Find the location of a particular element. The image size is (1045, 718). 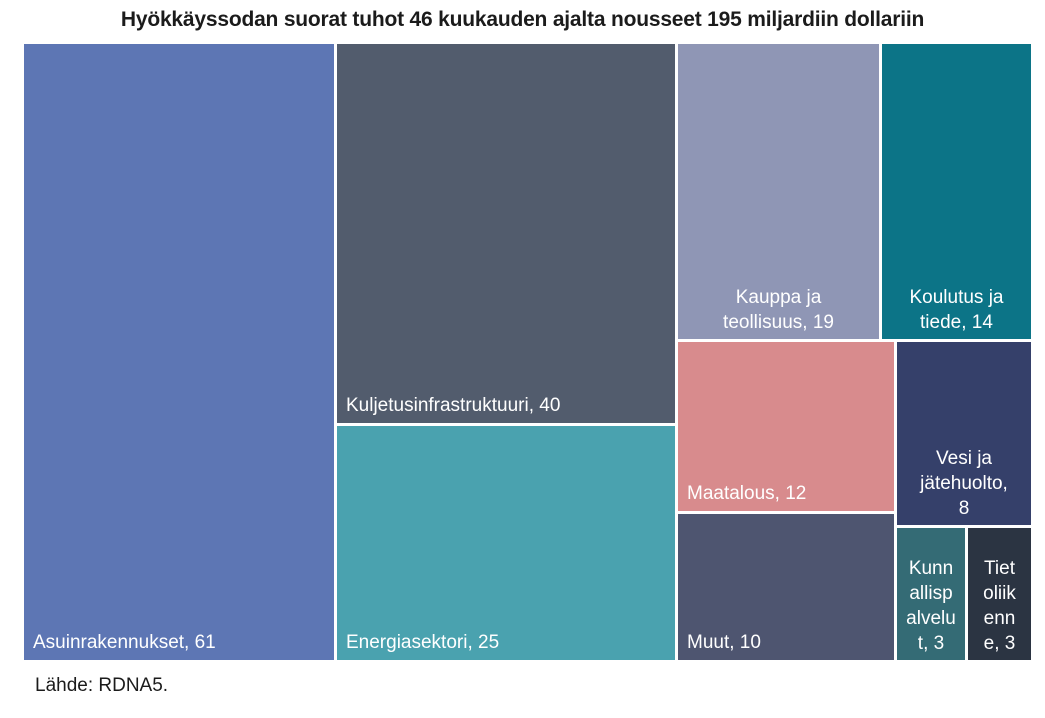

treemap-tile-vesi-ja-jatehuolto: Vesi ja jätehuolto, 8 is located at coordinates (964, 433).